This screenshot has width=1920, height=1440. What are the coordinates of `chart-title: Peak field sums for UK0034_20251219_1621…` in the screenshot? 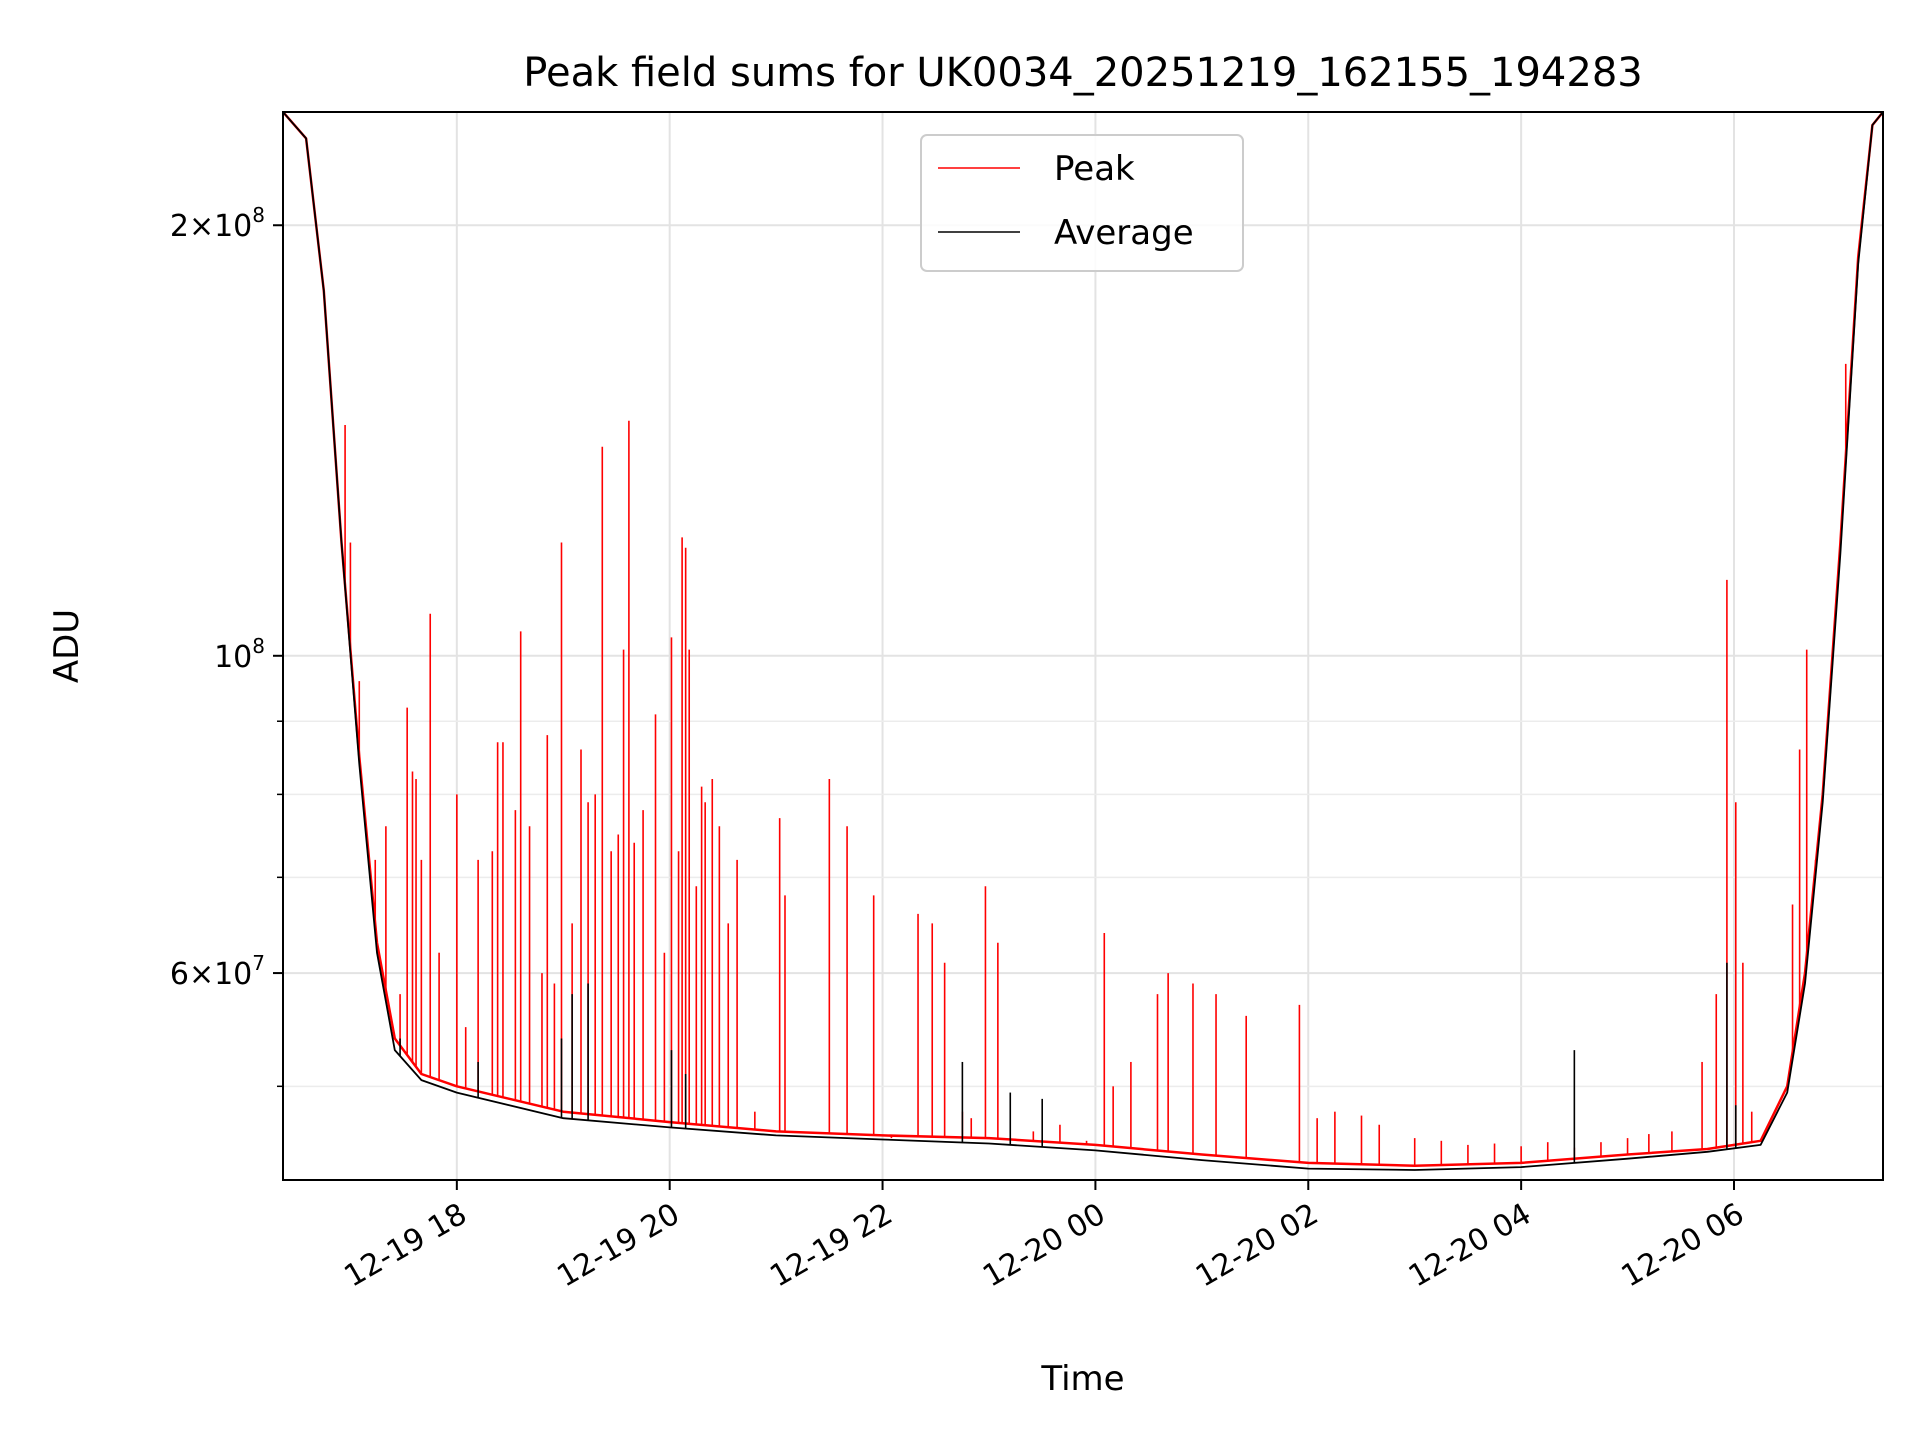 It's located at (1082, 73).